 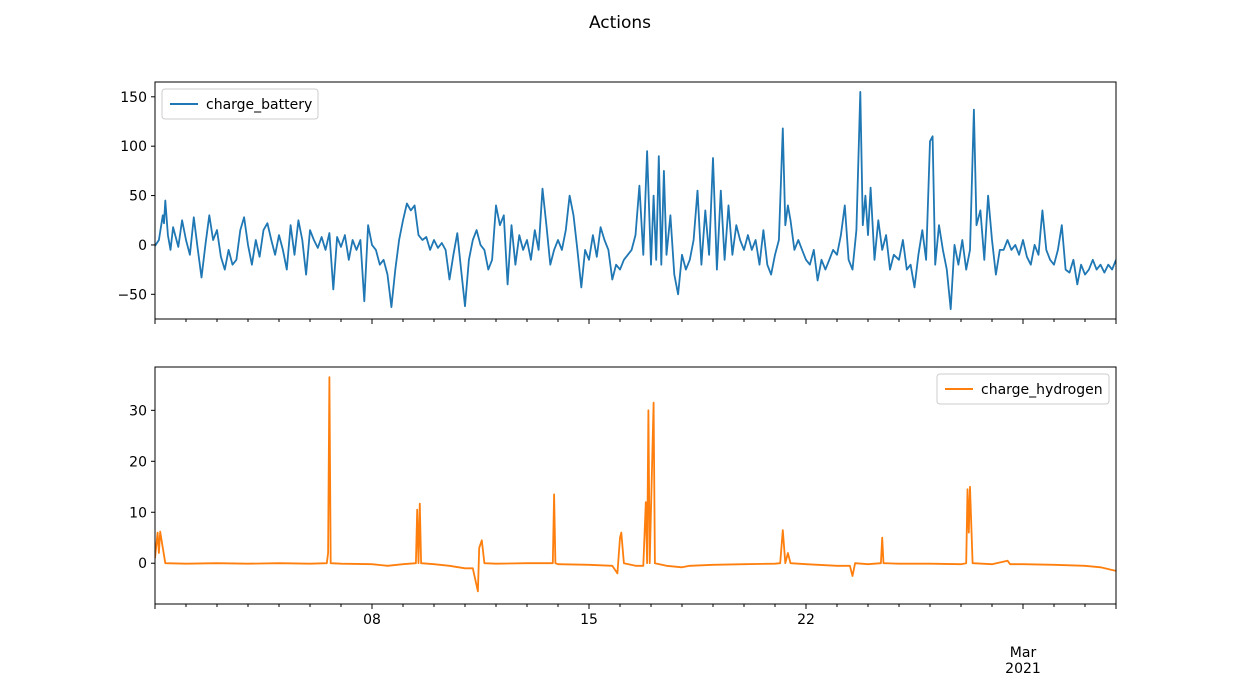 What do you see at coordinates (620, 23) in the screenshot?
I see `chart-title: Actions` at bounding box center [620, 23].